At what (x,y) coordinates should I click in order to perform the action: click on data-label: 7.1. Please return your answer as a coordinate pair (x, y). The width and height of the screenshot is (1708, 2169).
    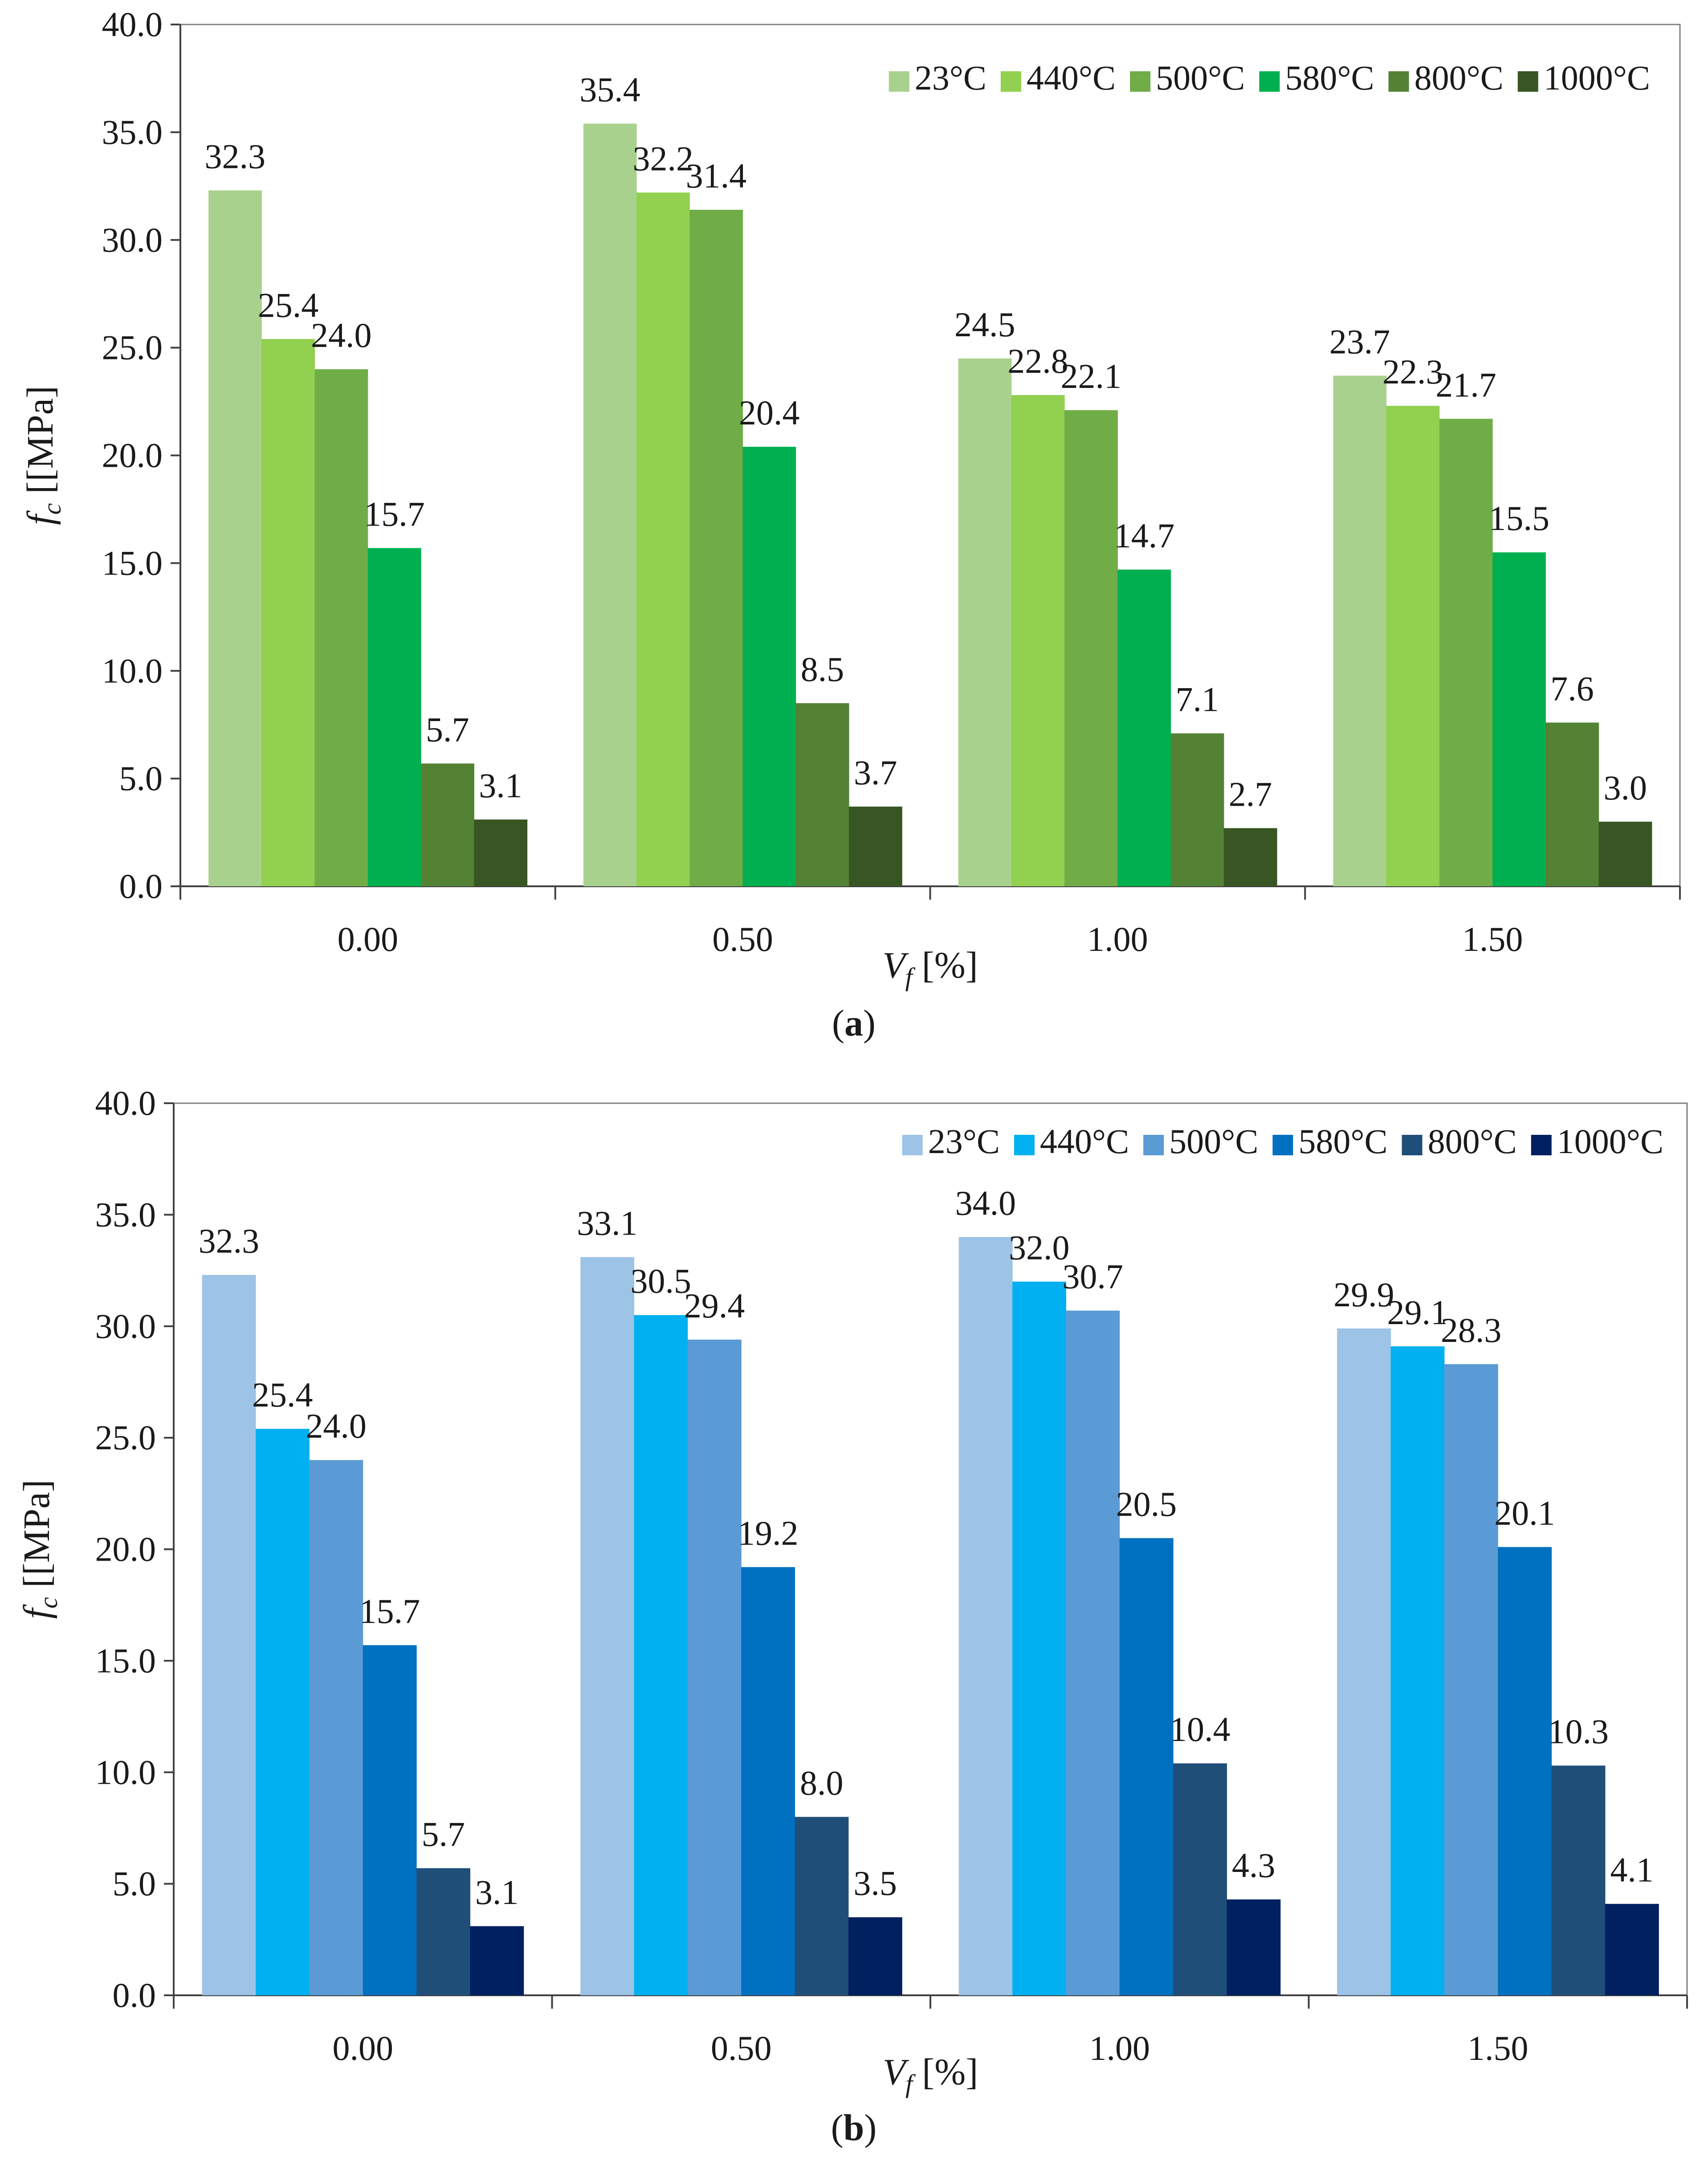
    Looking at the image, I should click on (1197, 699).